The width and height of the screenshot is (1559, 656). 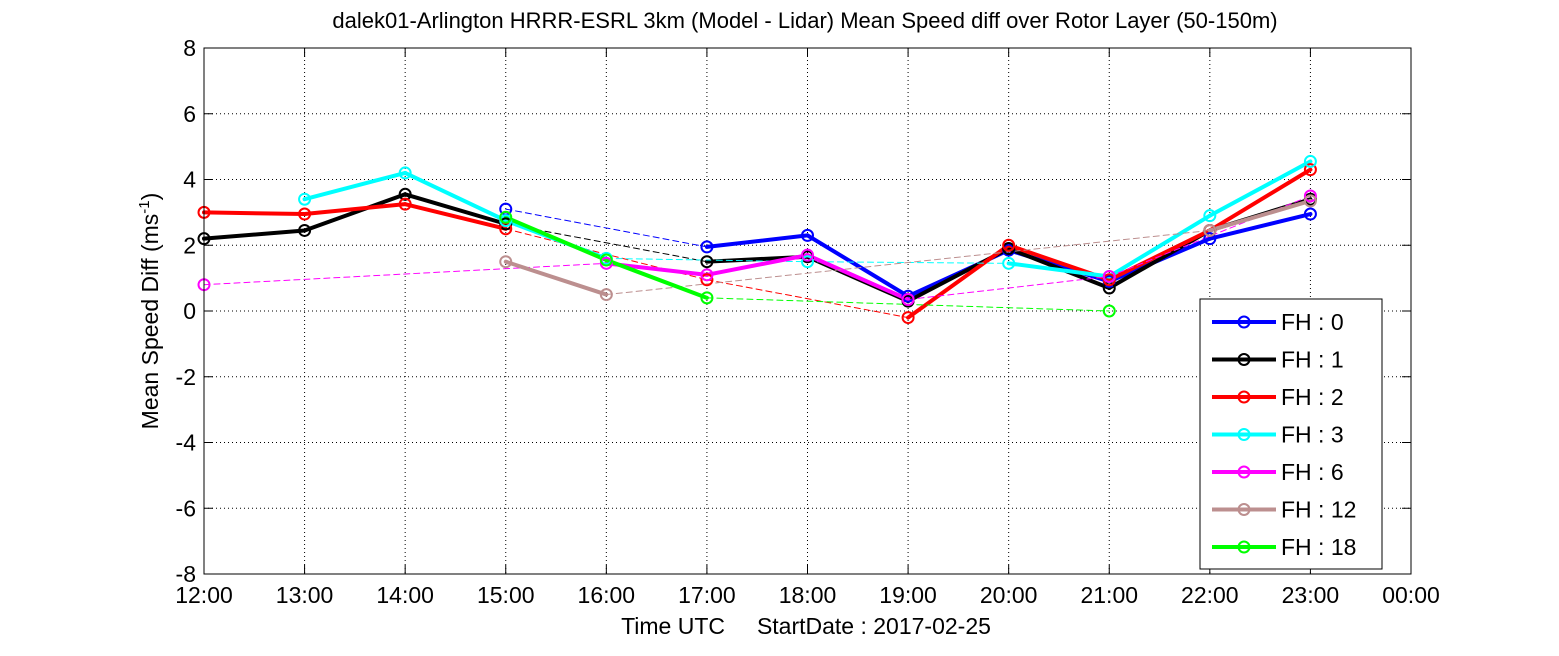 I want to click on y-tick-label: -6, so click(x=186, y=508).